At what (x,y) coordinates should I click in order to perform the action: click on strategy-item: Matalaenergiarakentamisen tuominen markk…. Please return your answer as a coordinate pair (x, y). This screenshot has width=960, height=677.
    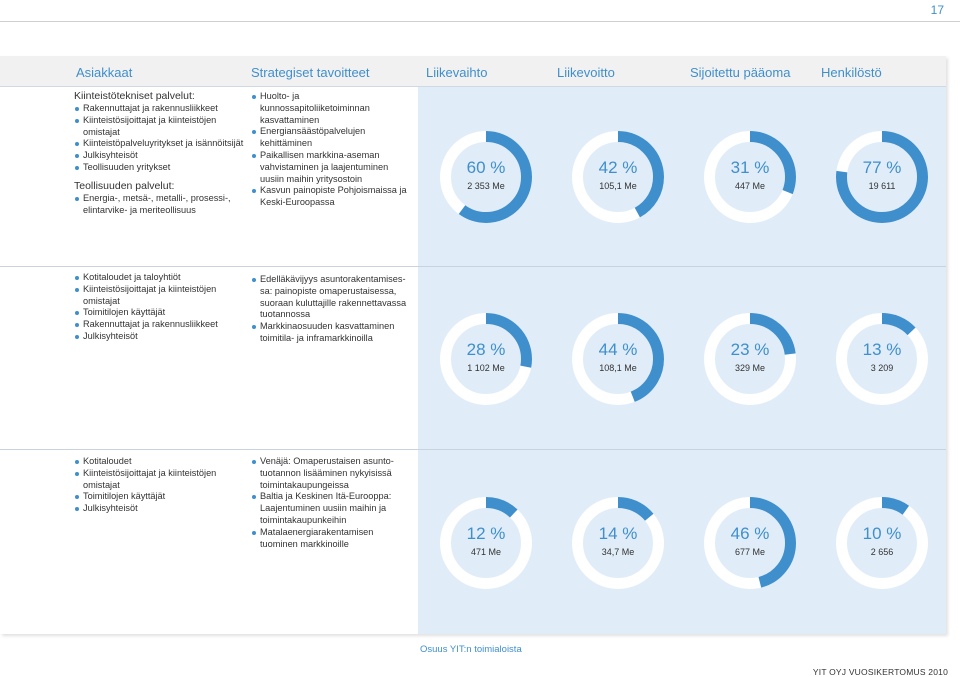
    Looking at the image, I should click on (330, 539).